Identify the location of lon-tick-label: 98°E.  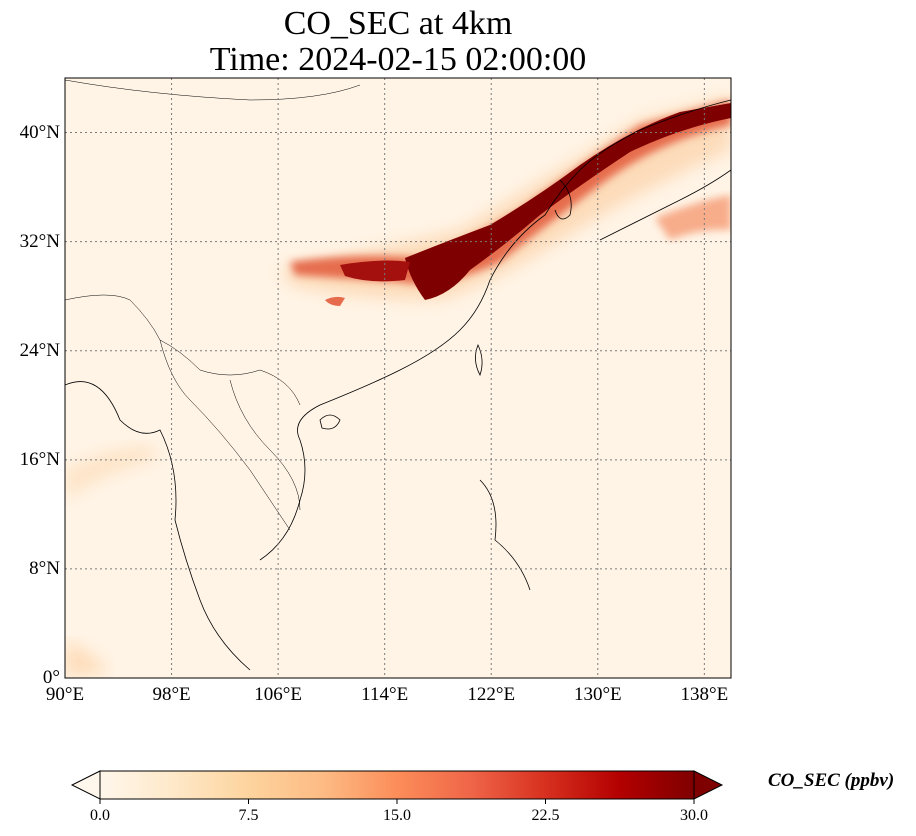
(171, 694).